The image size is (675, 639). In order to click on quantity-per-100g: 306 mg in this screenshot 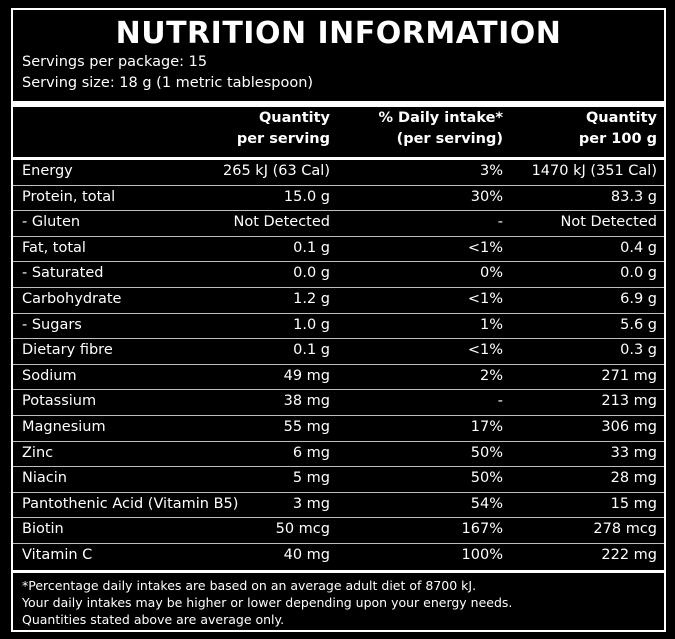, I will do `click(629, 426)`.